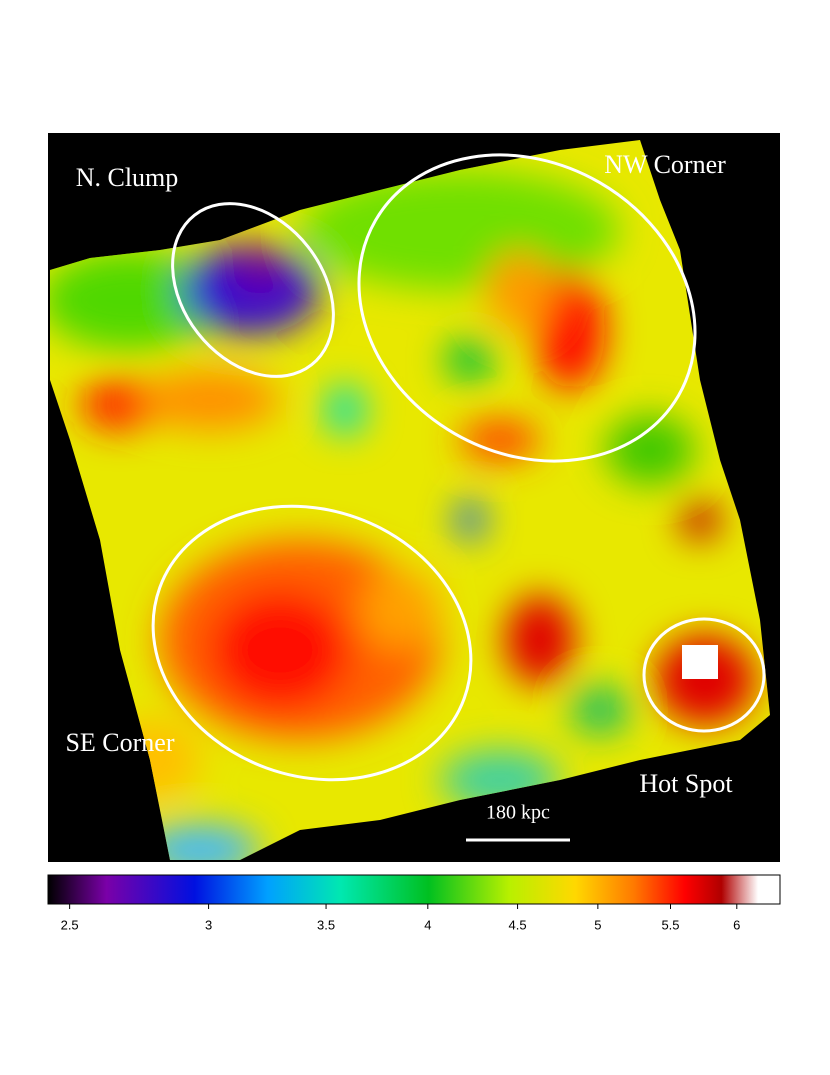 This screenshot has width=830, height=1075. I want to click on colorbar-tick-label: 4.5, so click(518, 924).